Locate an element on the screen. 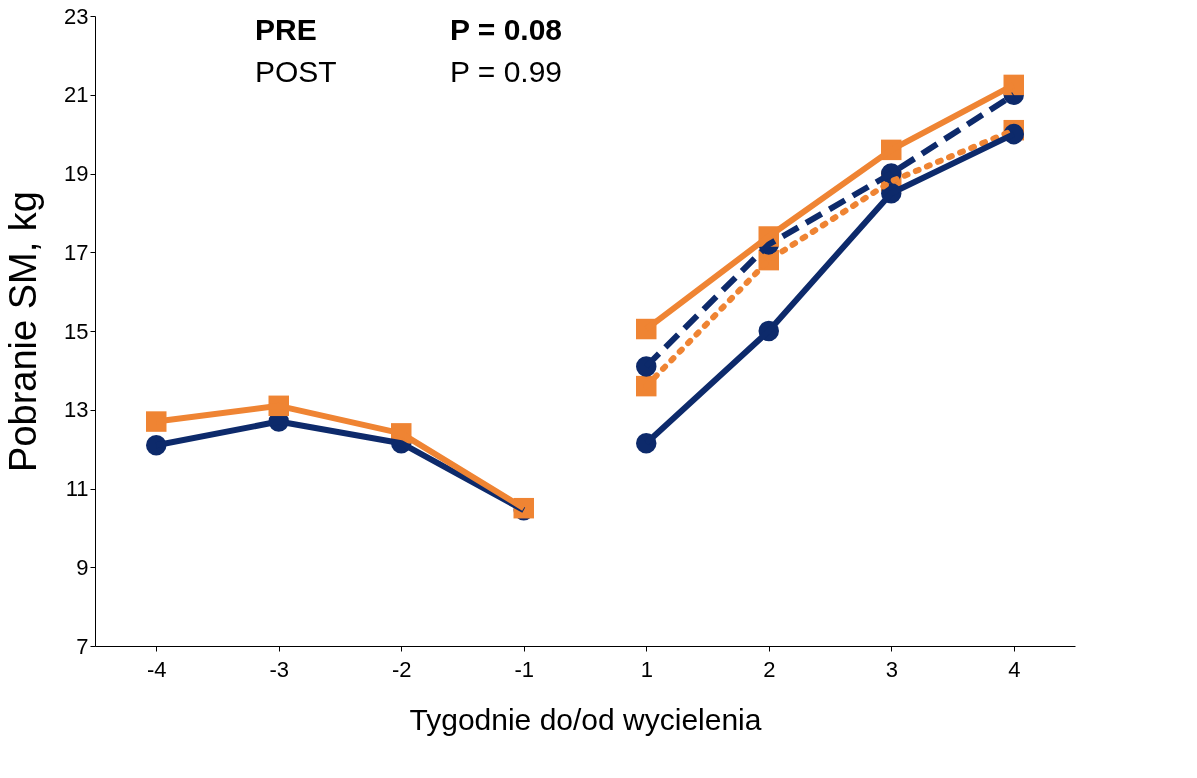 This screenshot has width=1197, height=778. y-tick-label: 15 is located at coordinates (76, 331).